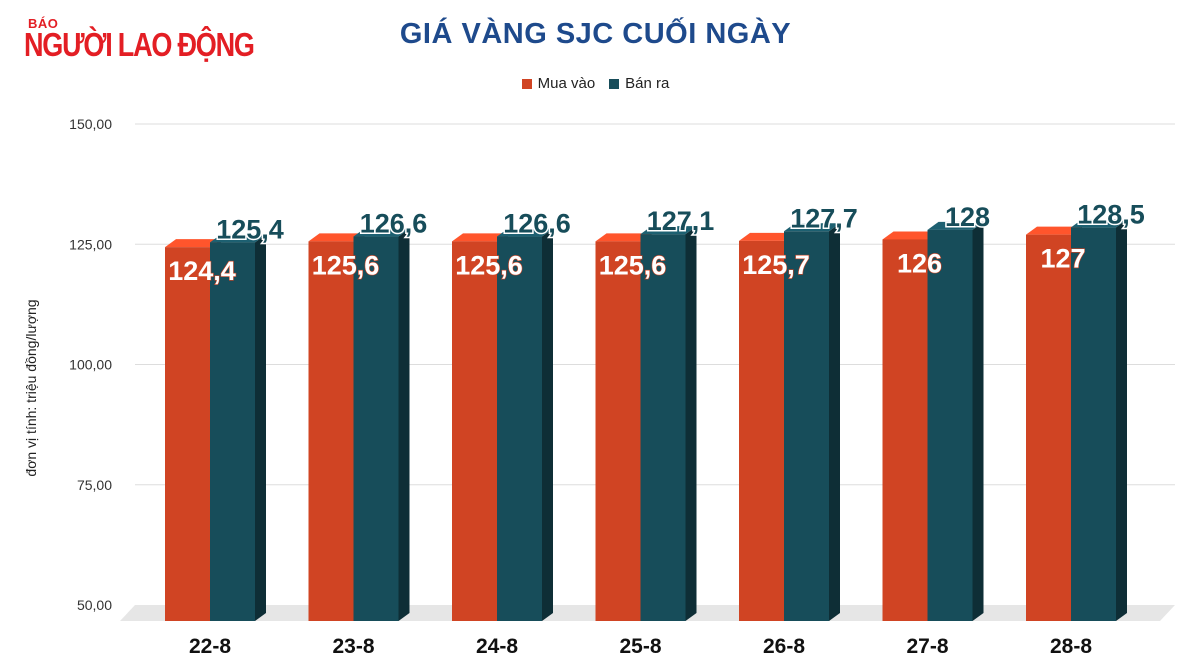 Image resolution: width=1191 pixels, height=671 pixels. What do you see at coordinates (353, 646) in the screenshot?
I see `x-tick-label: 23-8` at bounding box center [353, 646].